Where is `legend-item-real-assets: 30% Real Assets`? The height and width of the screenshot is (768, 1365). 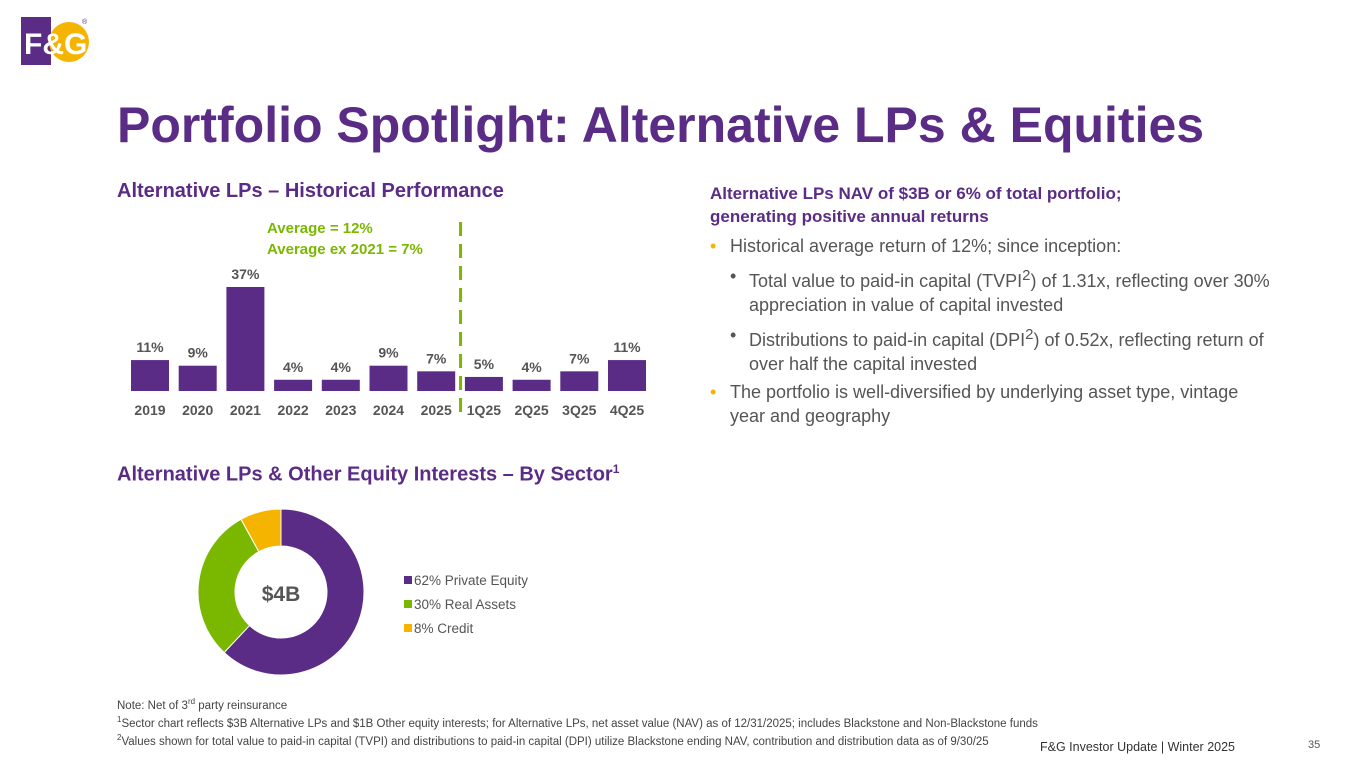 legend-item-real-assets: 30% Real Assets is located at coordinates (466, 604).